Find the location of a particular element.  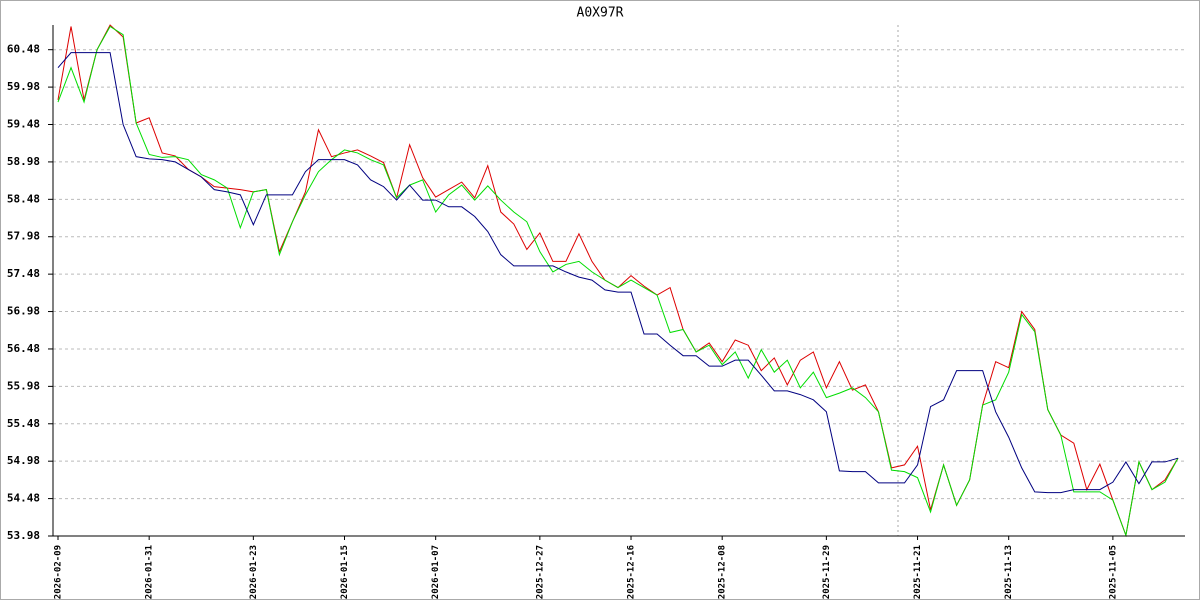

chart-title: A0X97R is located at coordinates (600, 13).